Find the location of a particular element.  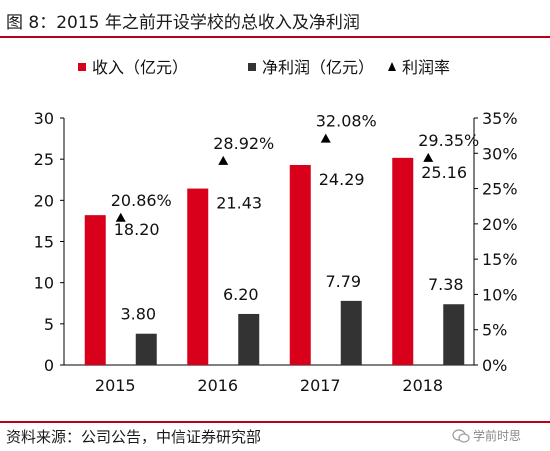

rate-label: 32.08% is located at coordinates (346, 121).